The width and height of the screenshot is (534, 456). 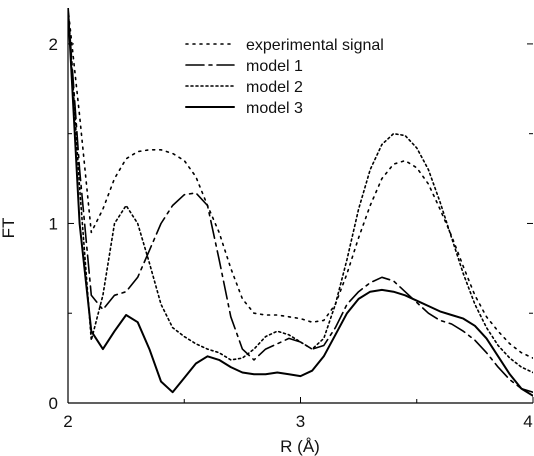 What do you see at coordinates (315, 45) in the screenshot?
I see `legend-label-1: experimental signal` at bounding box center [315, 45].